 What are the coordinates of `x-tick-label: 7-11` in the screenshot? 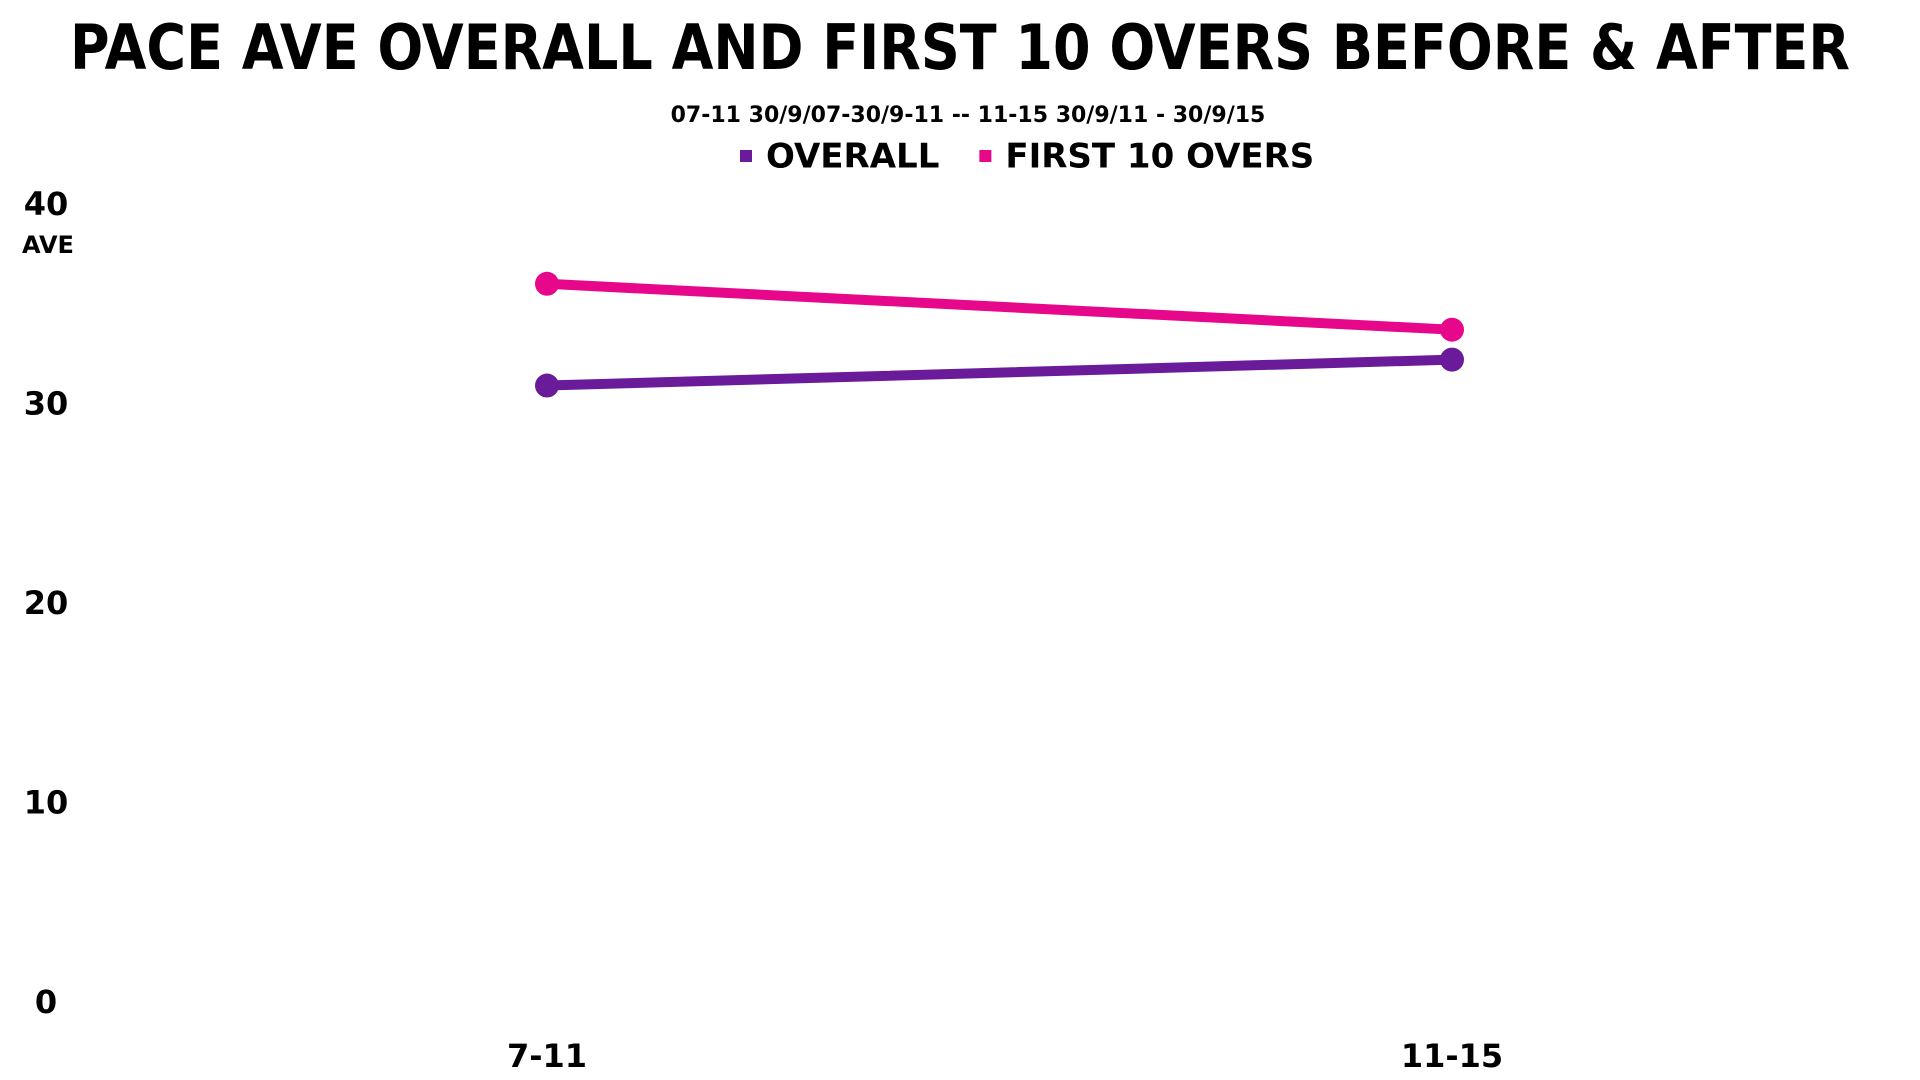 It's located at (547, 1056).